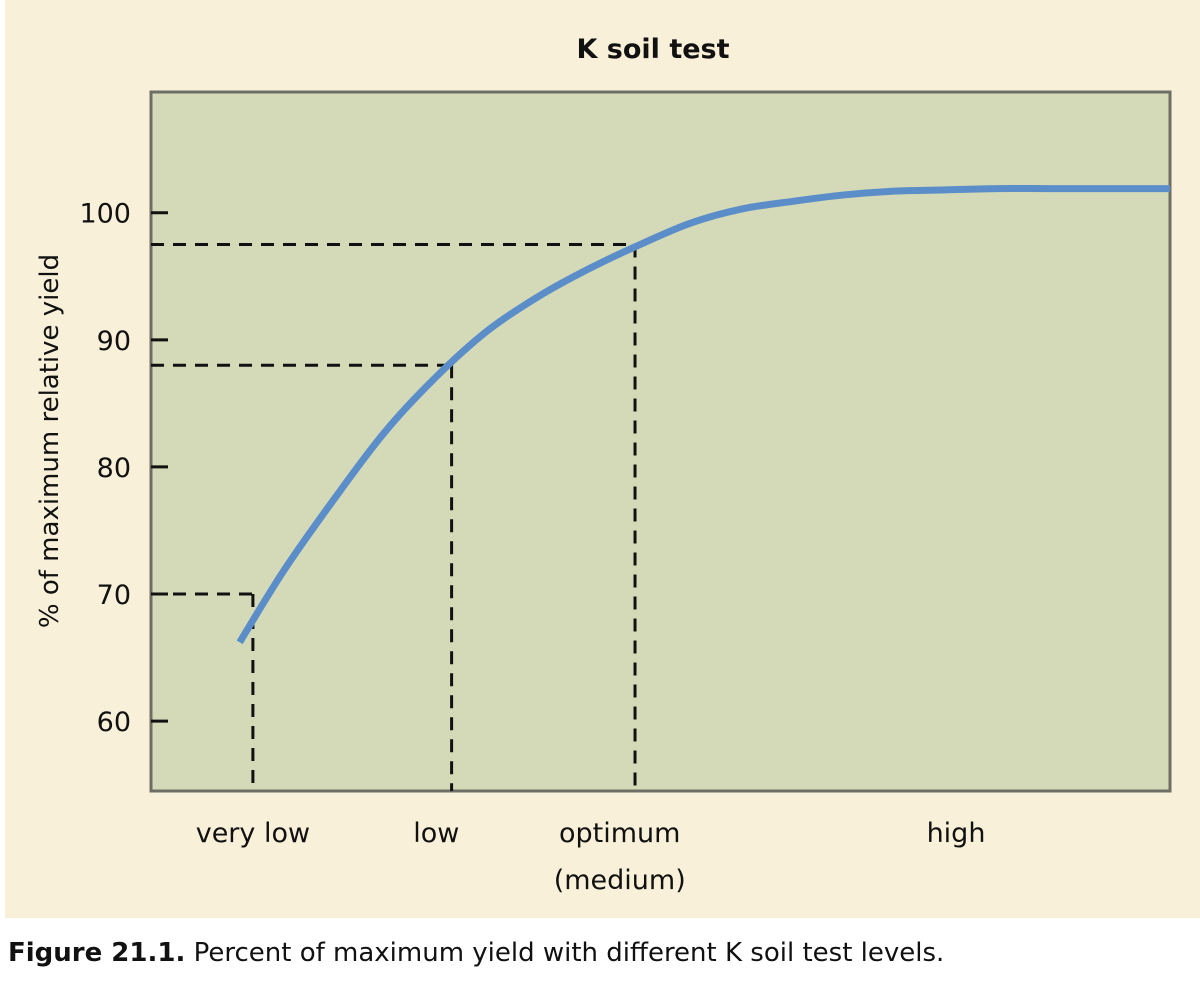  I want to click on x-category-labels: very low low optimum (medium) high, so click(591, 857).